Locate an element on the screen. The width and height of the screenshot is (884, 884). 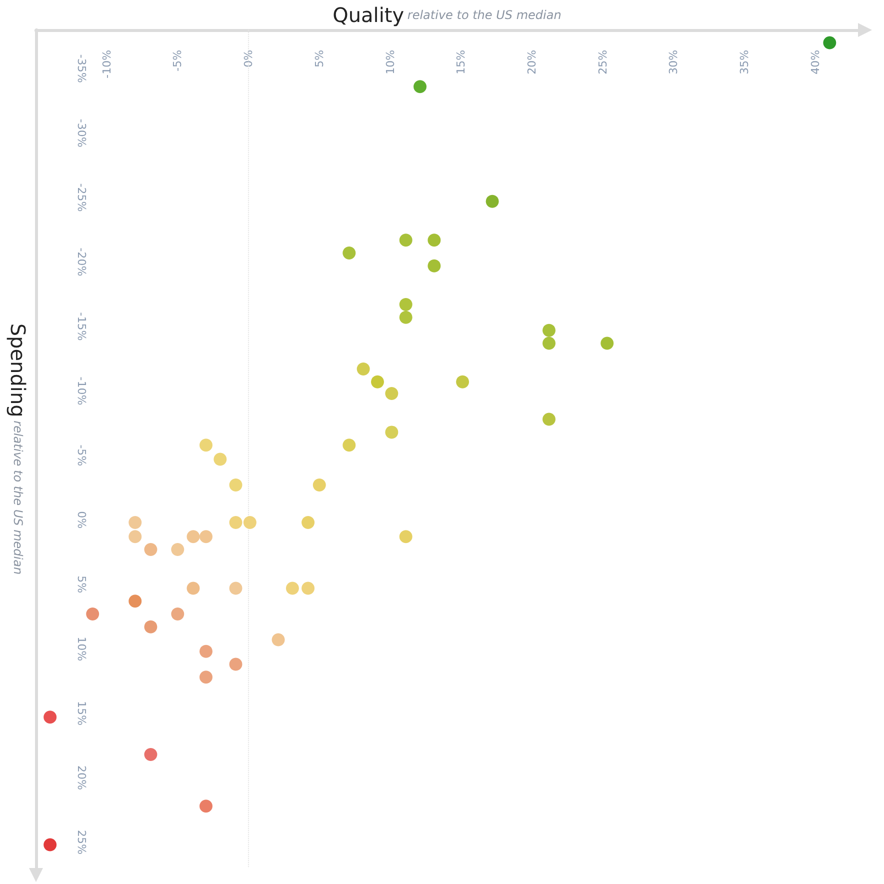
y-tick-label: -25% is located at coordinates (81, 197).